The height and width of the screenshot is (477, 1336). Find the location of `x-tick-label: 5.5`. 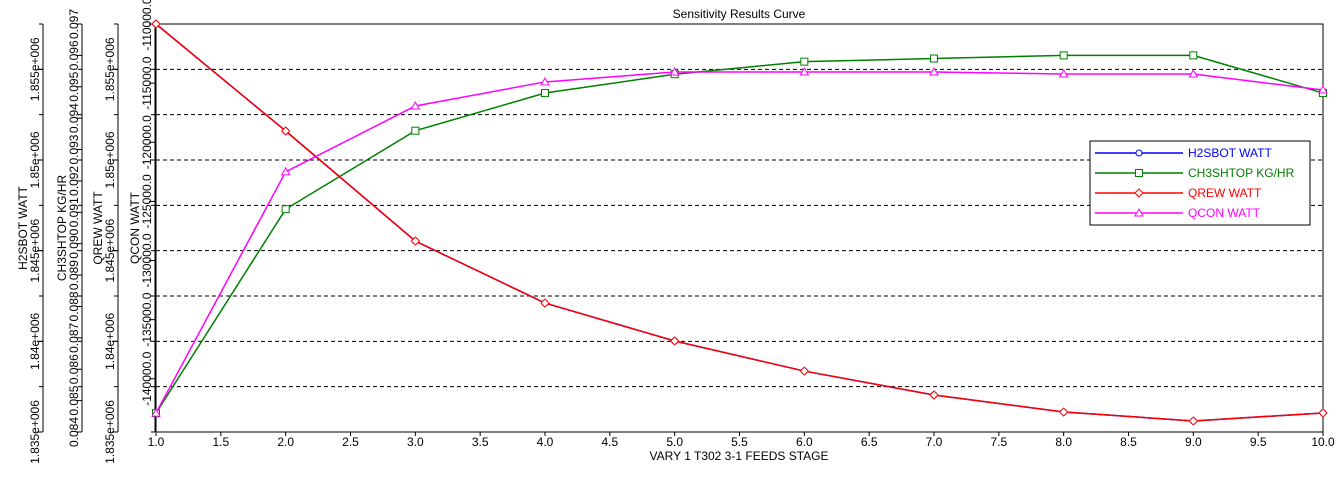

x-tick-label: 5.5 is located at coordinates (739, 442).